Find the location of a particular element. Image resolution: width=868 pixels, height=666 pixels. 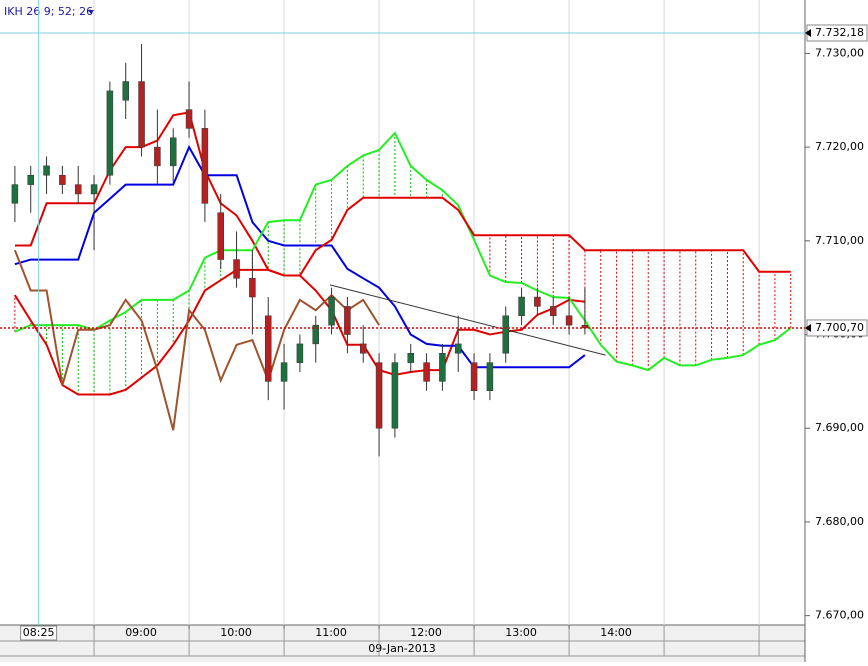

last-price-label: 7.700,70 is located at coordinates (839, 327).